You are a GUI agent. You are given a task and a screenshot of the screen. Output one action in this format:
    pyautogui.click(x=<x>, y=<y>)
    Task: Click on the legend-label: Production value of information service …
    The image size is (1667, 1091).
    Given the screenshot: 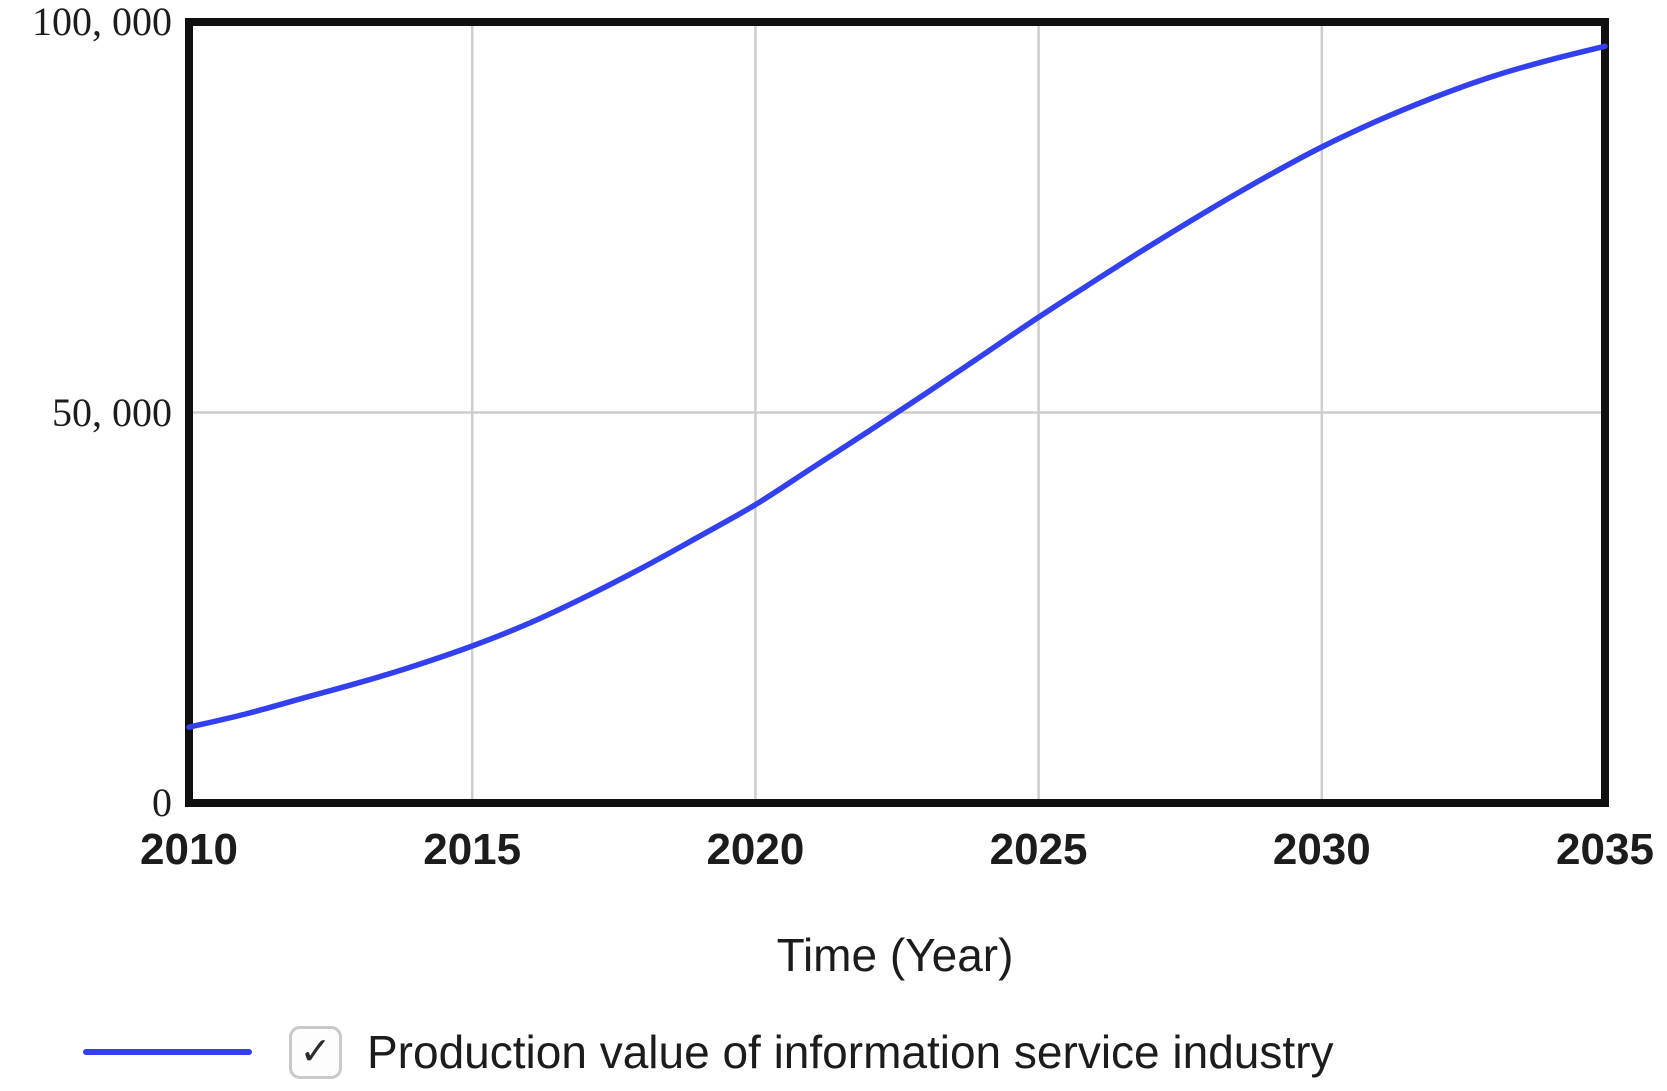 What is the action you would take?
    pyautogui.click(x=850, y=1052)
    